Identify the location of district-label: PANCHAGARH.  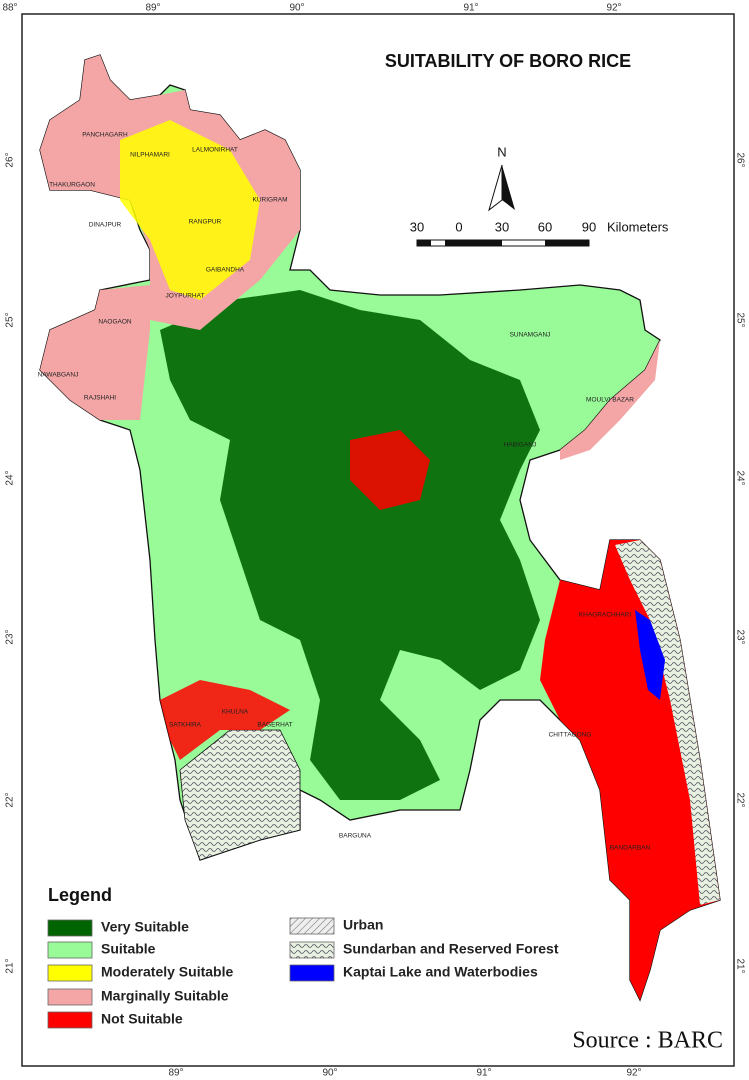
(105, 135).